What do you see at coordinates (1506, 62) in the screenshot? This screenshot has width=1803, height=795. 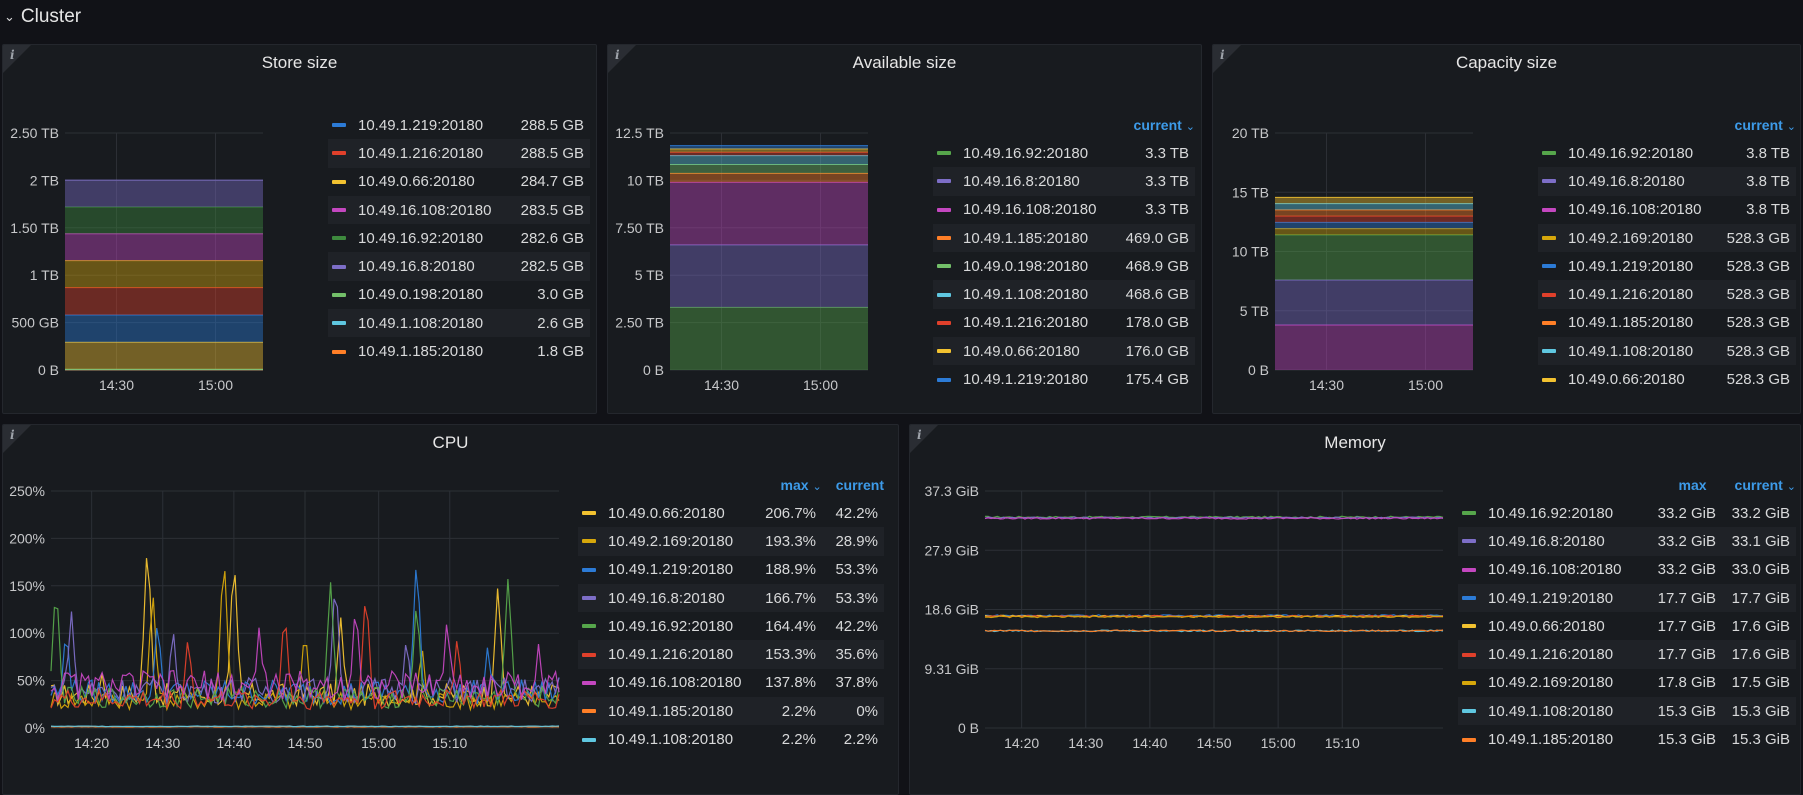 I see `panel-title: Capacity size` at bounding box center [1506, 62].